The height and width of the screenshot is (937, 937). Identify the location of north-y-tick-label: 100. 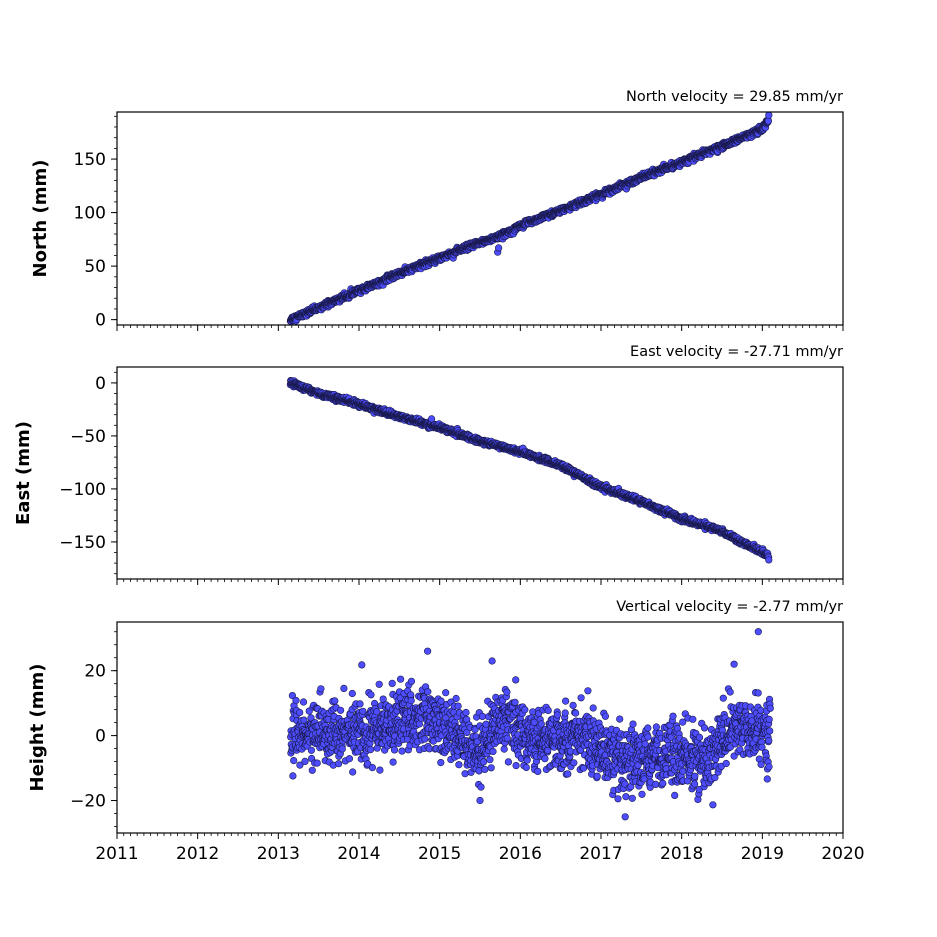
(90, 214).